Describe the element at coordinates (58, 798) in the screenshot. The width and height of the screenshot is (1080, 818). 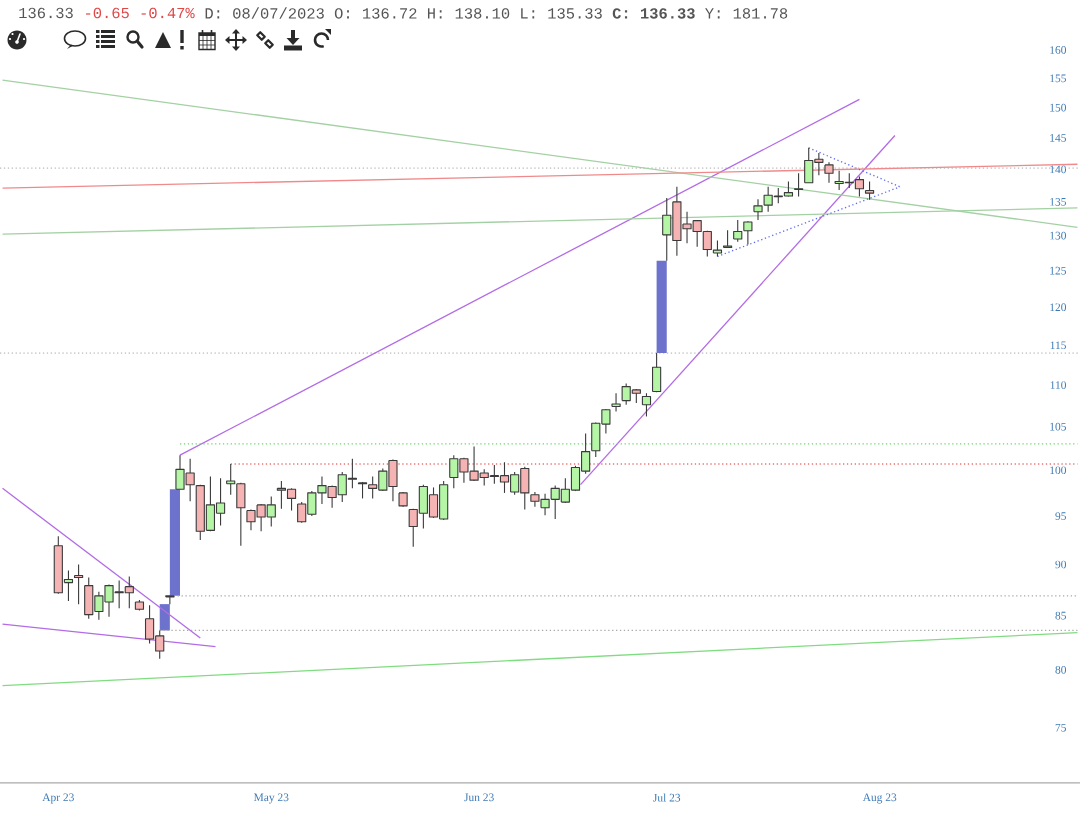
I see `x-tick-label: Apr 23` at that location.